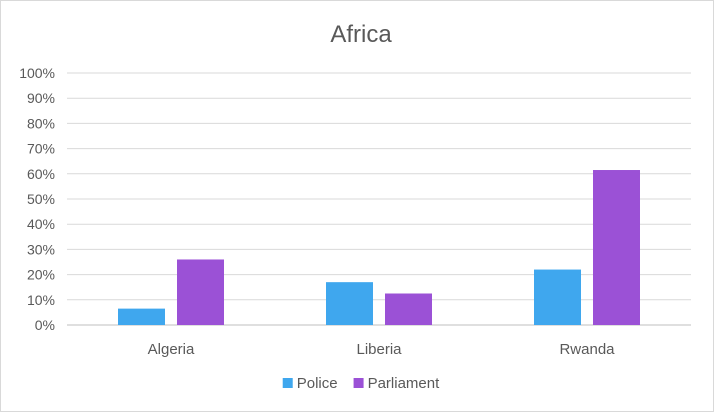  I want to click on y-axis-ticks: 0% 10% 20% 30% 40% 50% 60% 70% 80% 90% 100%, so click(37, 199).